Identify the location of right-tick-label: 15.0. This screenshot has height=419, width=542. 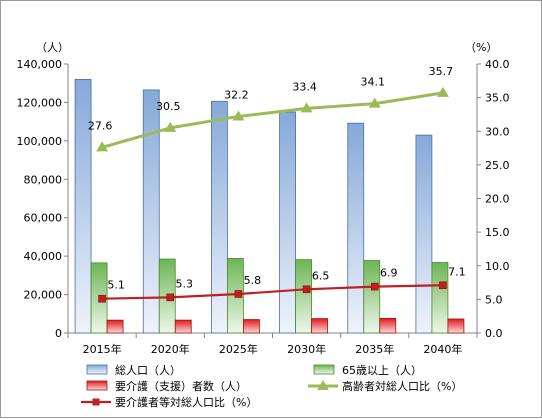
(497, 232).